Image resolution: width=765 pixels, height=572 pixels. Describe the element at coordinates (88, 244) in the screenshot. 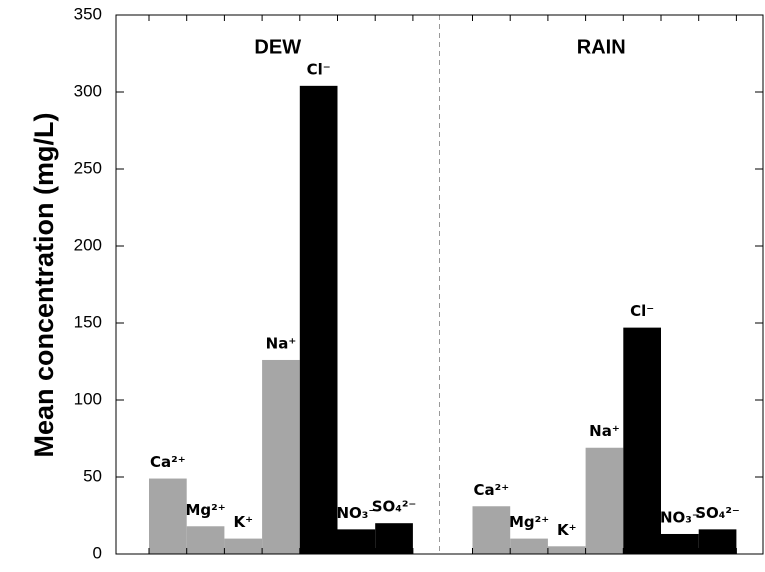

I see `y-tick-label: 200` at that location.